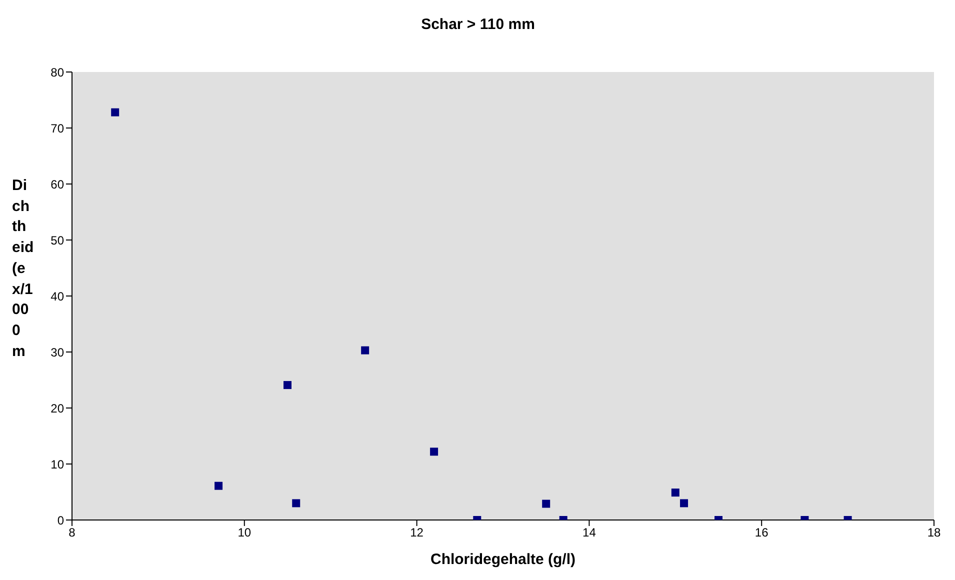 This screenshot has width=955, height=580. I want to click on y-tick-label: 30, so click(57, 352).